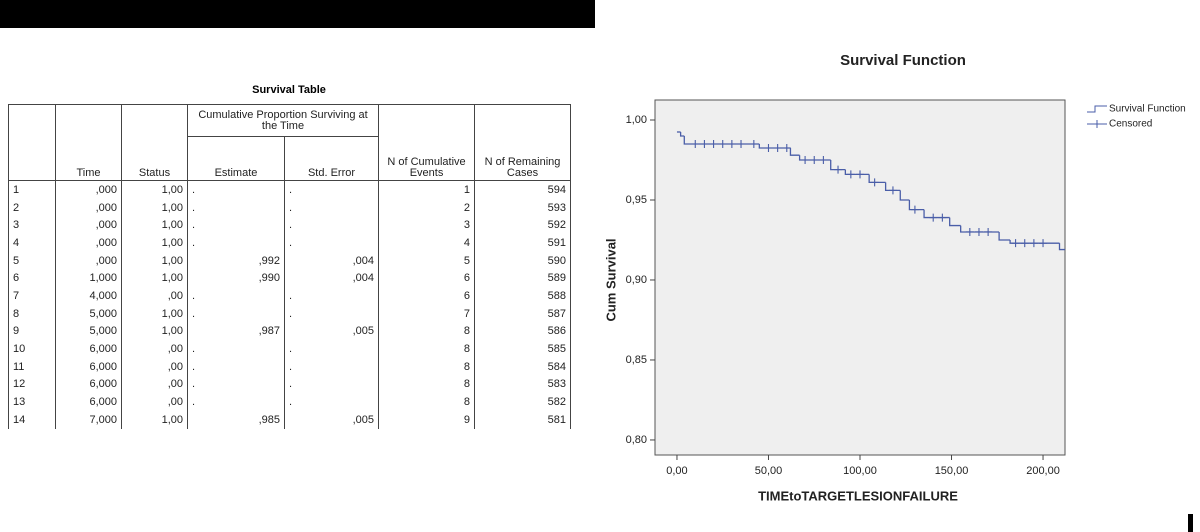 This screenshot has height=532, width=1200. Describe the element at coordinates (523, 313) in the screenshot. I see `table-cell: 587` at that location.